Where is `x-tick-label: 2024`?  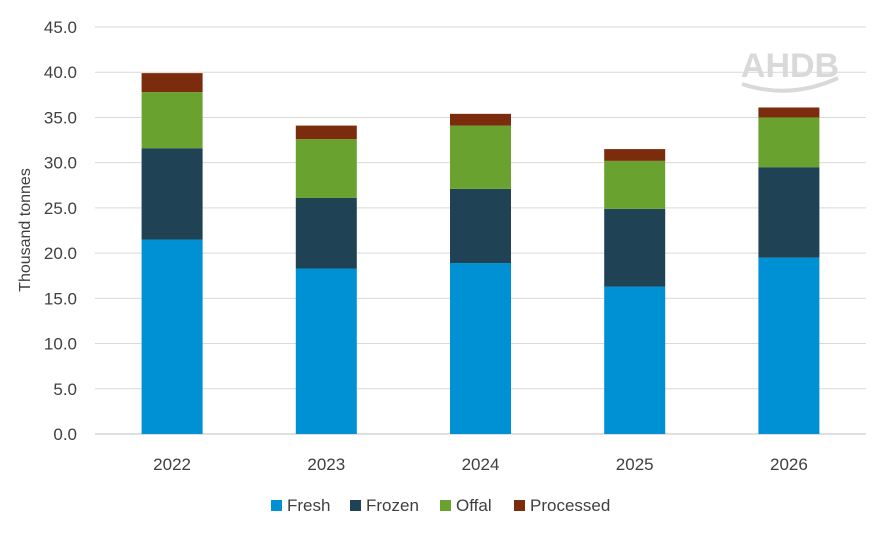 x-tick-label: 2024 is located at coordinates (481, 464).